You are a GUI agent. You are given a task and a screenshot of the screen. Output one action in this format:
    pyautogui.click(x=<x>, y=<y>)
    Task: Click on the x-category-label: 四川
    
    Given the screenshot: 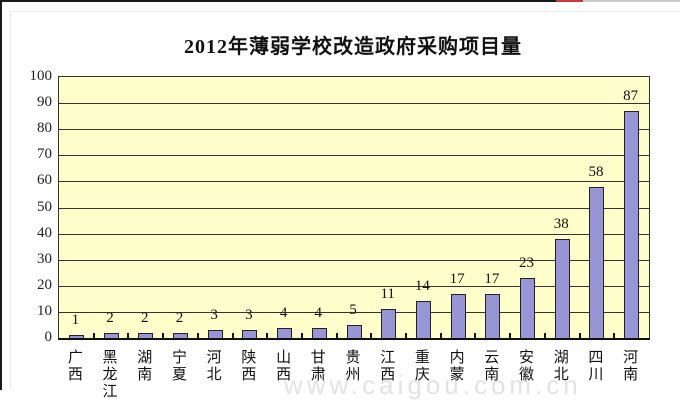 What is the action you would take?
    pyautogui.click(x=596, y=366)
    